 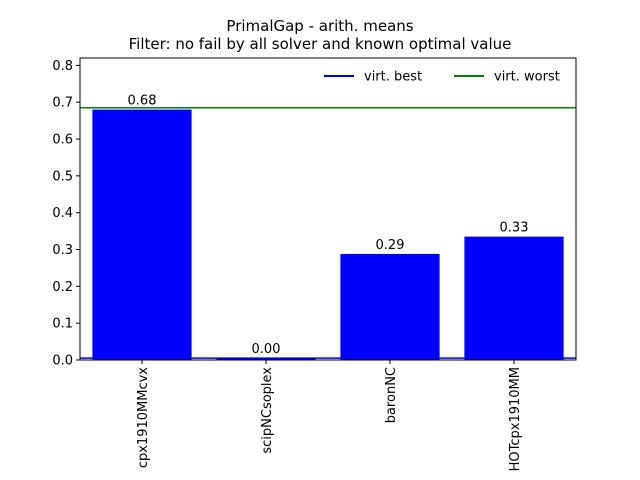 I want to click on data-label: 0.33, so click(x=514, y=228).